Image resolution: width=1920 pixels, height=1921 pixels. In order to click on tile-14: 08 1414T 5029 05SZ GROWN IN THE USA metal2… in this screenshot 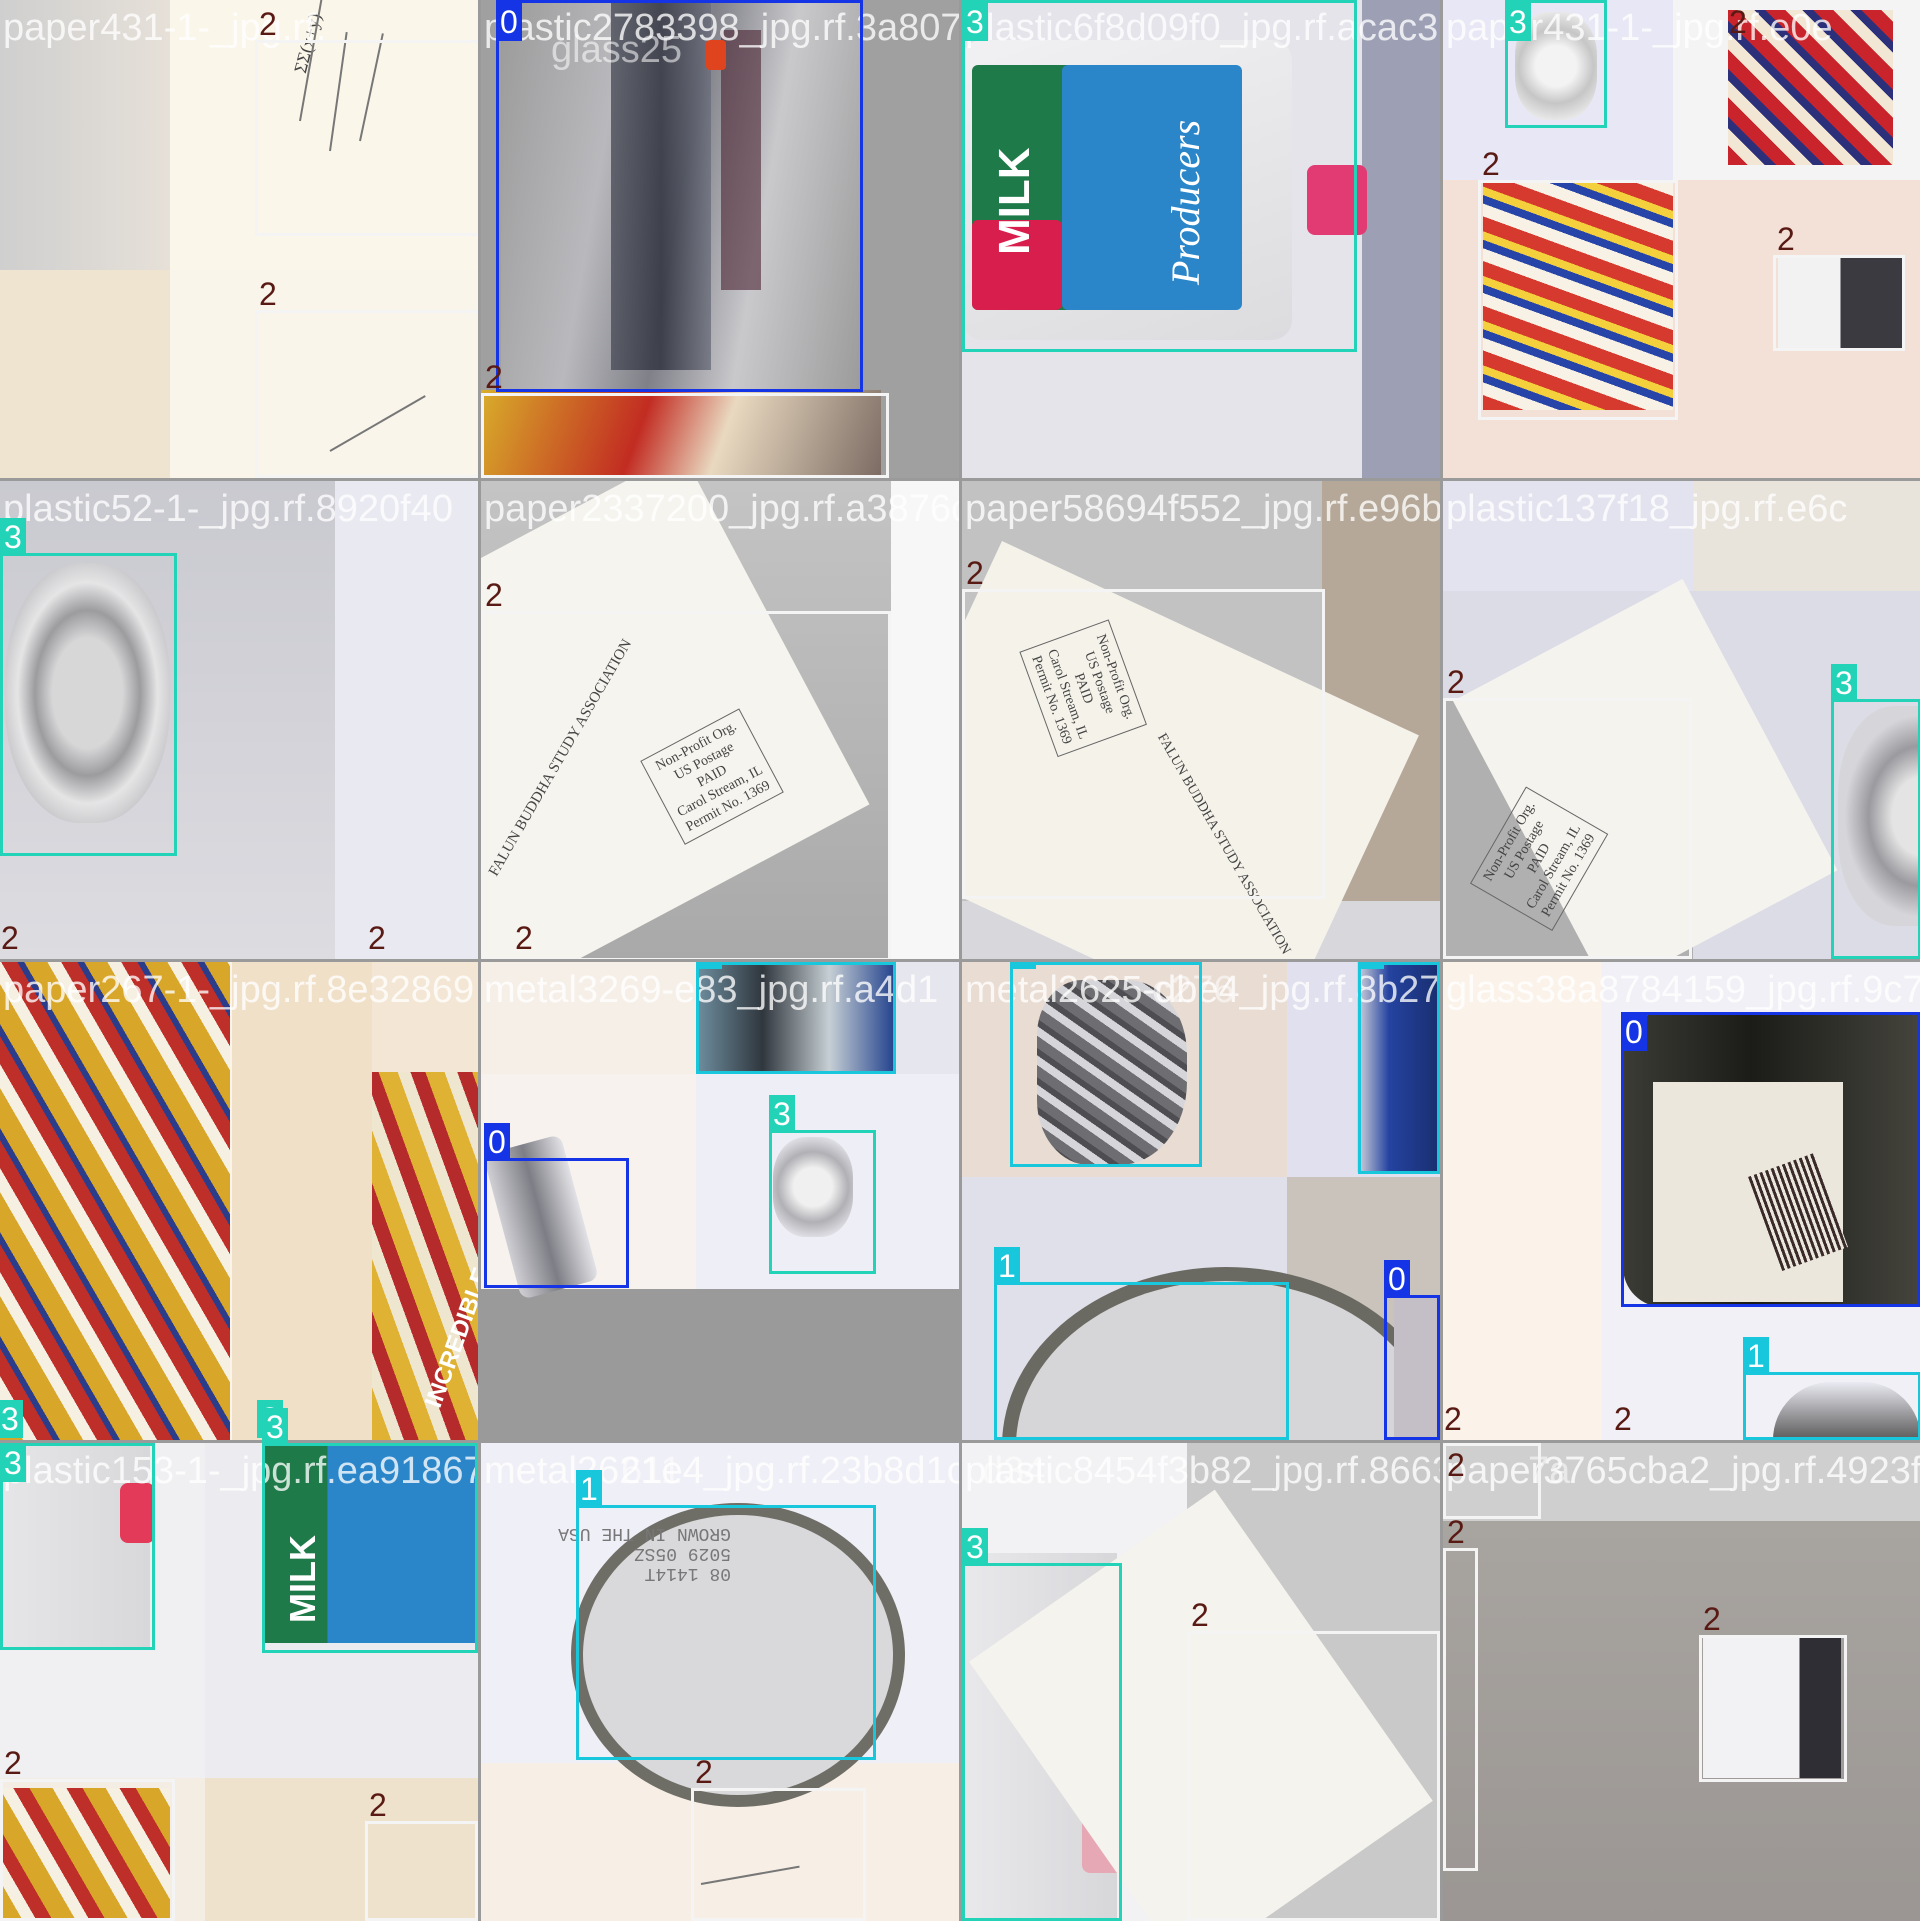, I will do `click(720, 1682)`.